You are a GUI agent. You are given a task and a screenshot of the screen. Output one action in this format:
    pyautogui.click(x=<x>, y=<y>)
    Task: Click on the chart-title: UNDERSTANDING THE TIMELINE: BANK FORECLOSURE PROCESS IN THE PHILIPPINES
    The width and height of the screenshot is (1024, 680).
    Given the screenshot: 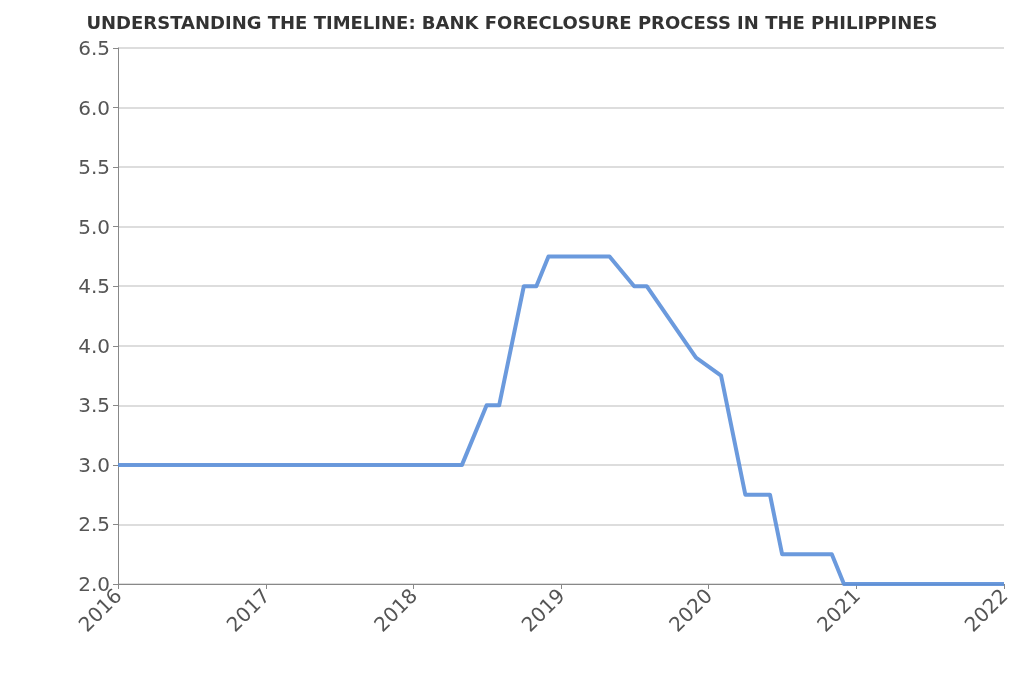 What is the action you would take?
    pyautogui.click(x=512, y=22)
    